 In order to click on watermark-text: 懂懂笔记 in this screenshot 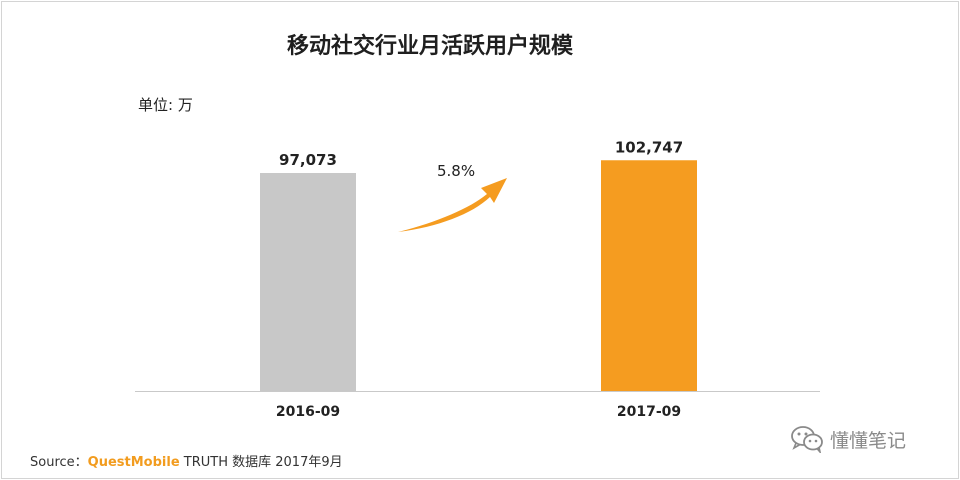, I will do `click(868, 440)`.